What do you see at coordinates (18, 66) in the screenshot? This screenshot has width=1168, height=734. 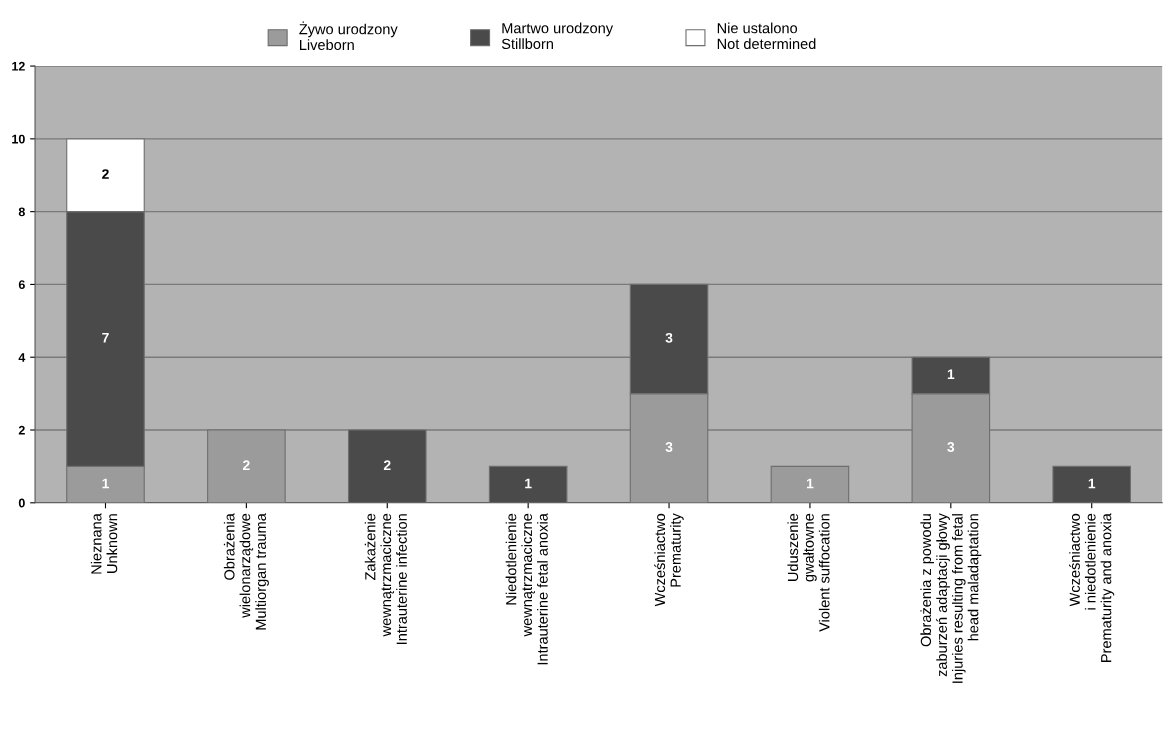 I see `y-tick-label: 12` at bounding box center [18, 66].